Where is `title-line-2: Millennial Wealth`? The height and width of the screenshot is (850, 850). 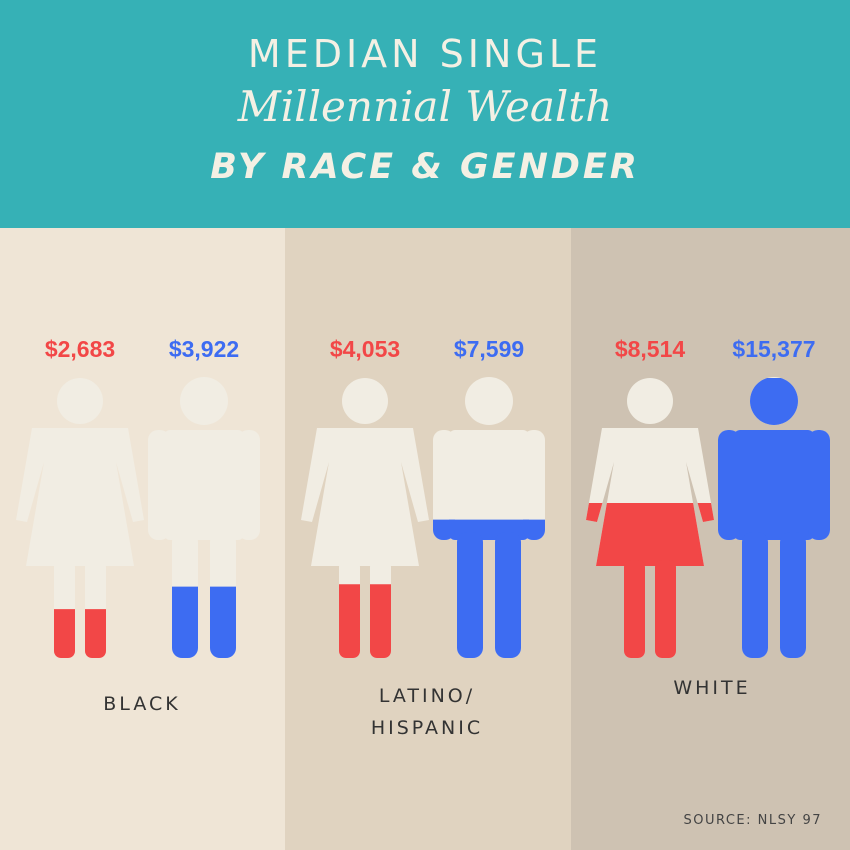
title-line-2: Millennial Wealth is located at coordinates (425, 106).